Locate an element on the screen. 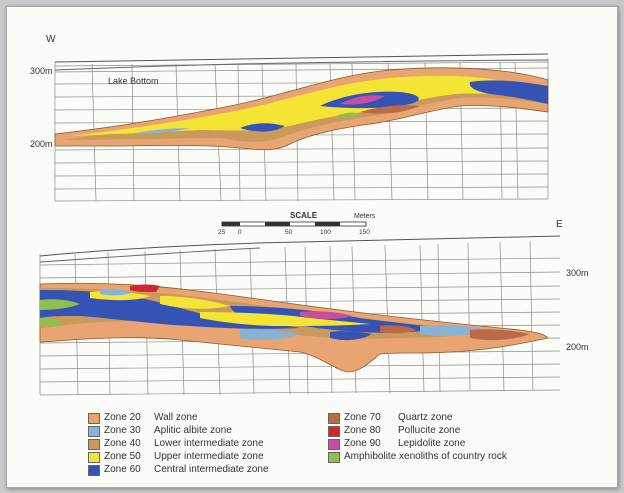 Image resolution: width=624 pixels, height=493 pixels. lake-bottom-label: Lake Bottom is located at coordinates (133, 81).